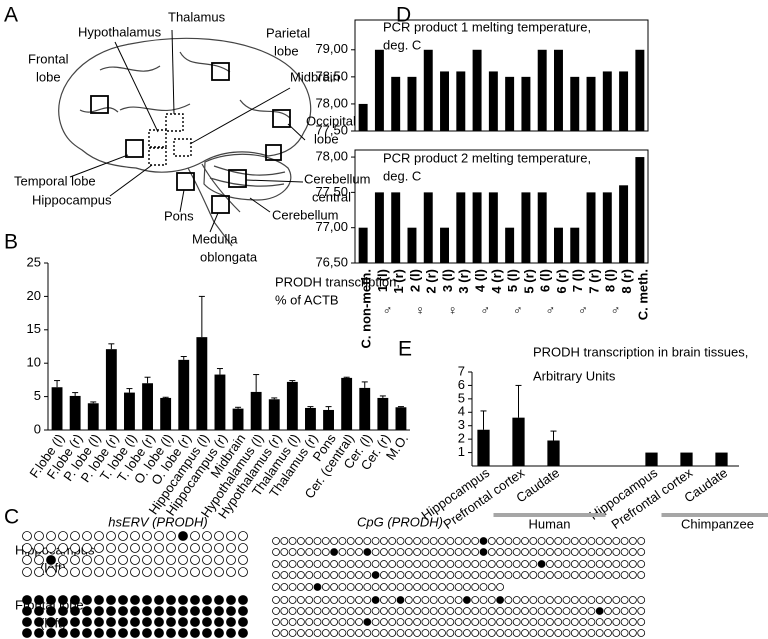 This screenshot has width=768, height=639. I want to click on region-label: Frontal, so click(48, 58).